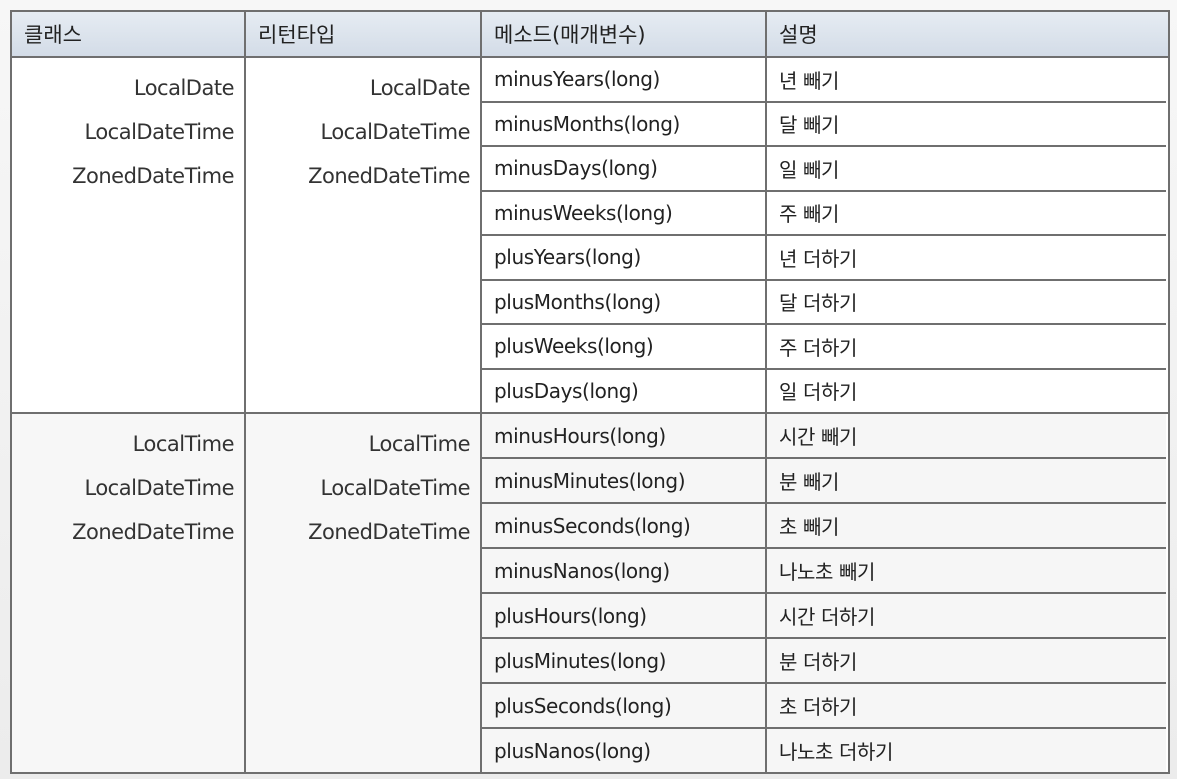  Describe the element at coordinates (798, 35) in the screenshot. I see `header-description: 설명` at that location.